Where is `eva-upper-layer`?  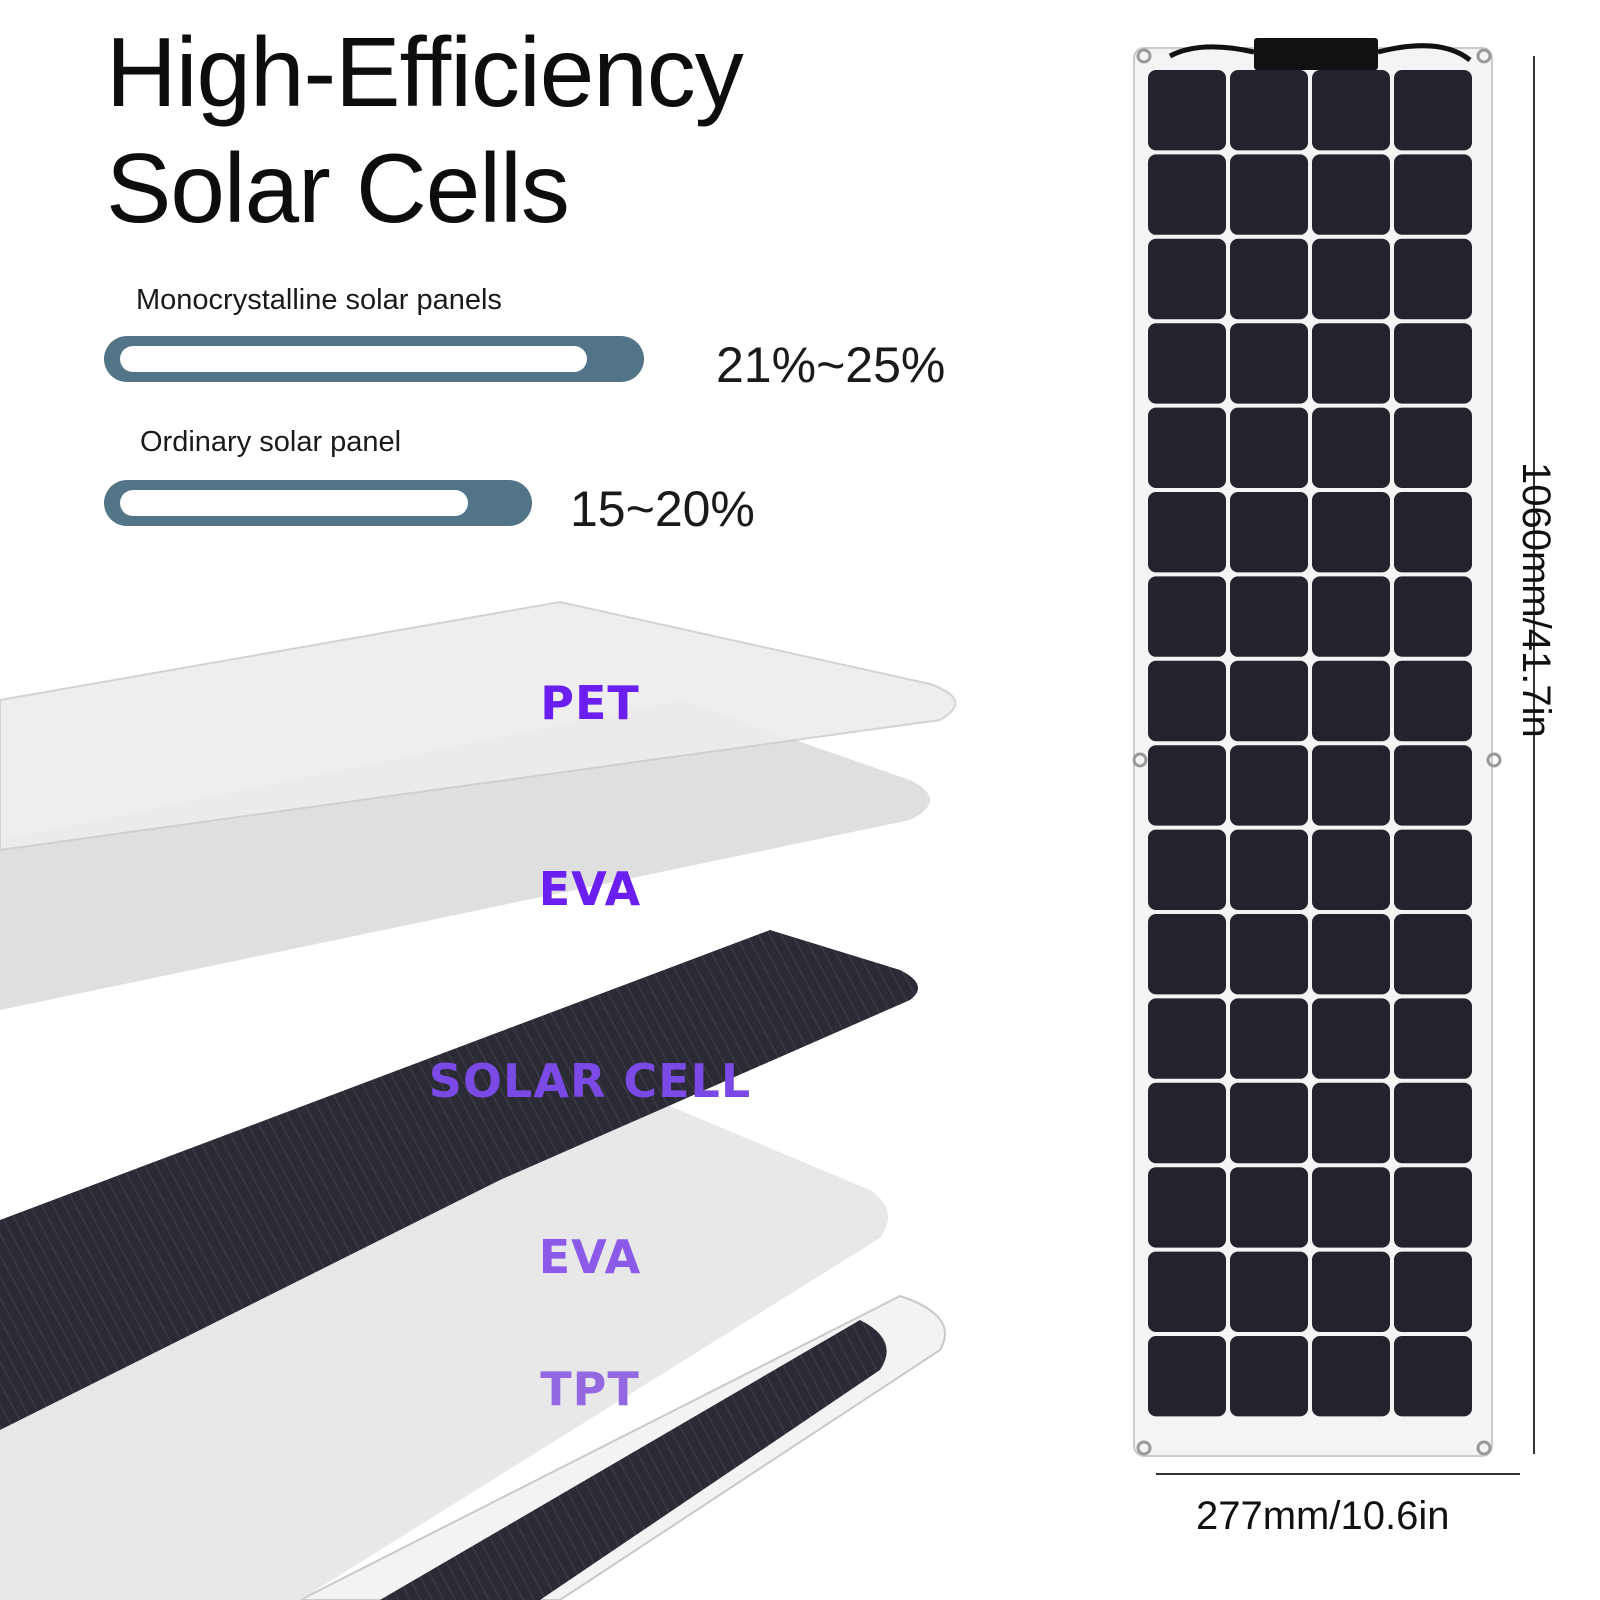
eva-upper-layer is located at coordinates (465, 855).